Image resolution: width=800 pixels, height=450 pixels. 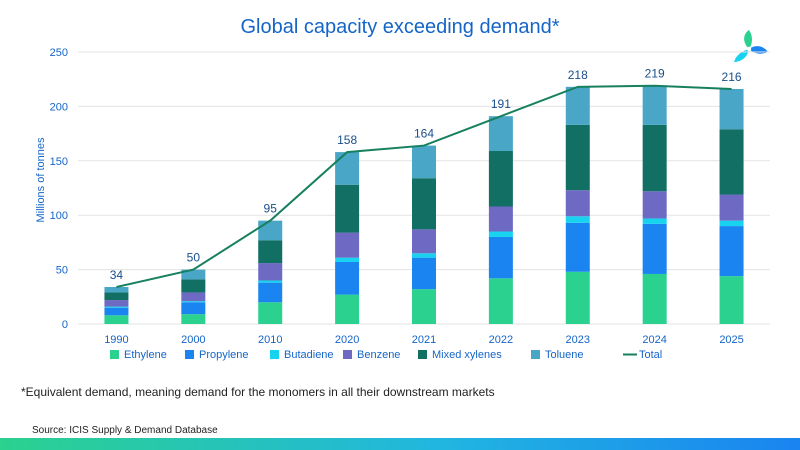 I want to click on total-data-label: 158, so click(x=347, y=140).